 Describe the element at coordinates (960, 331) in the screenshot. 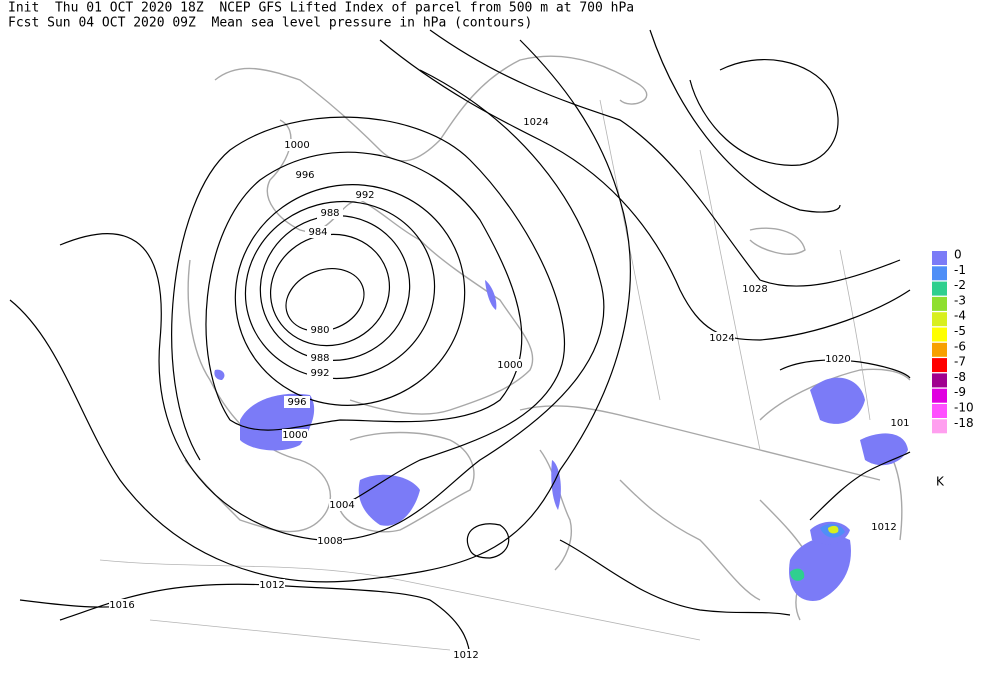

I see `legend-label: -5` at that location.